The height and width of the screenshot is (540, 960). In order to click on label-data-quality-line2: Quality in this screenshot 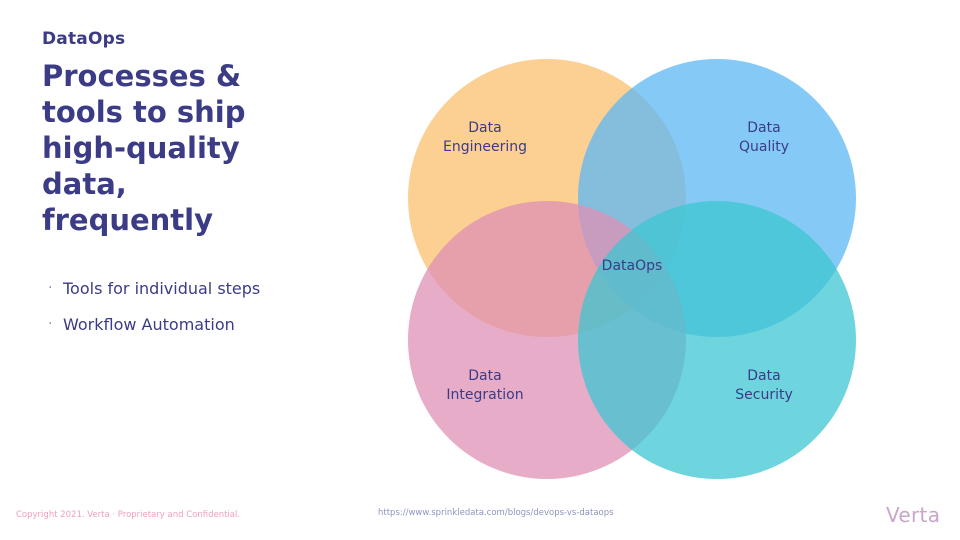, I will do `click(764, 147)`.